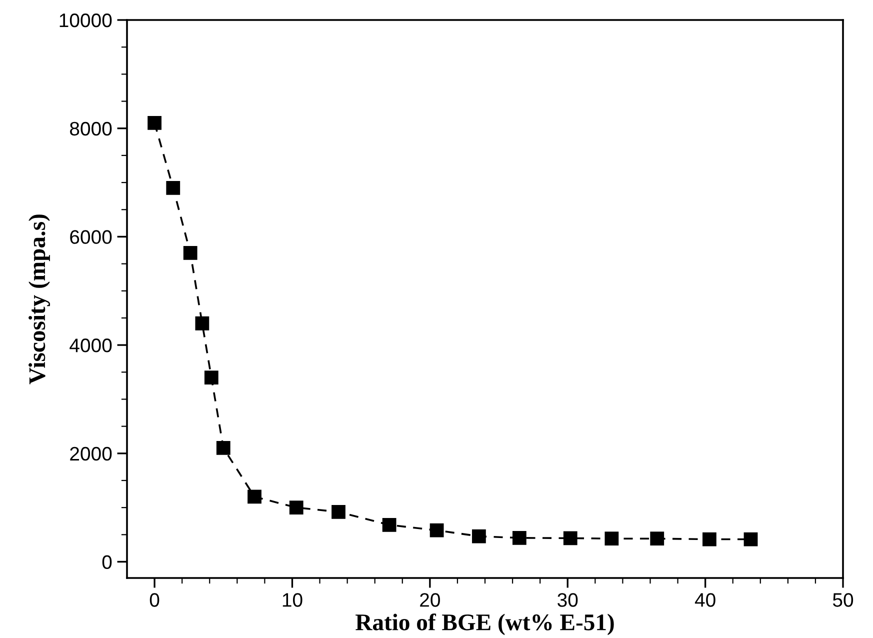  What do you see at coordinates (91, 237) in the screenshot?
I see `y-tick-label: 6000` at bounding box center [91, 237].